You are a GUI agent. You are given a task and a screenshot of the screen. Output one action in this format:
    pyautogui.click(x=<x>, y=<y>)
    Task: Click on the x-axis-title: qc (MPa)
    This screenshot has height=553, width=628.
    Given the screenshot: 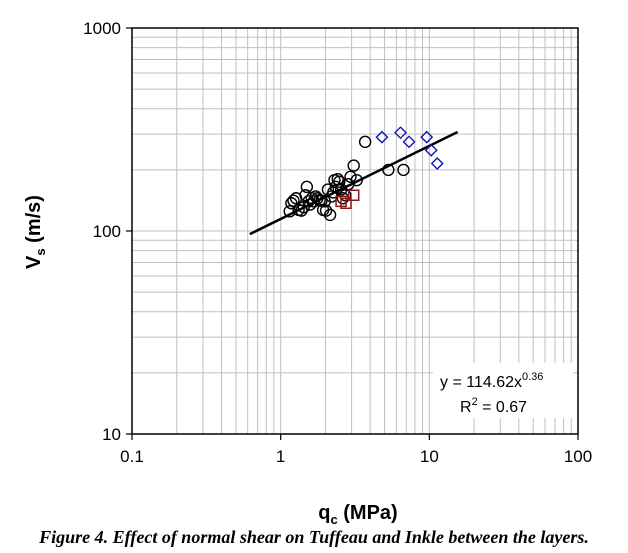 What is the action you would take?
    pyautogui.click(x=357, y=514)
    